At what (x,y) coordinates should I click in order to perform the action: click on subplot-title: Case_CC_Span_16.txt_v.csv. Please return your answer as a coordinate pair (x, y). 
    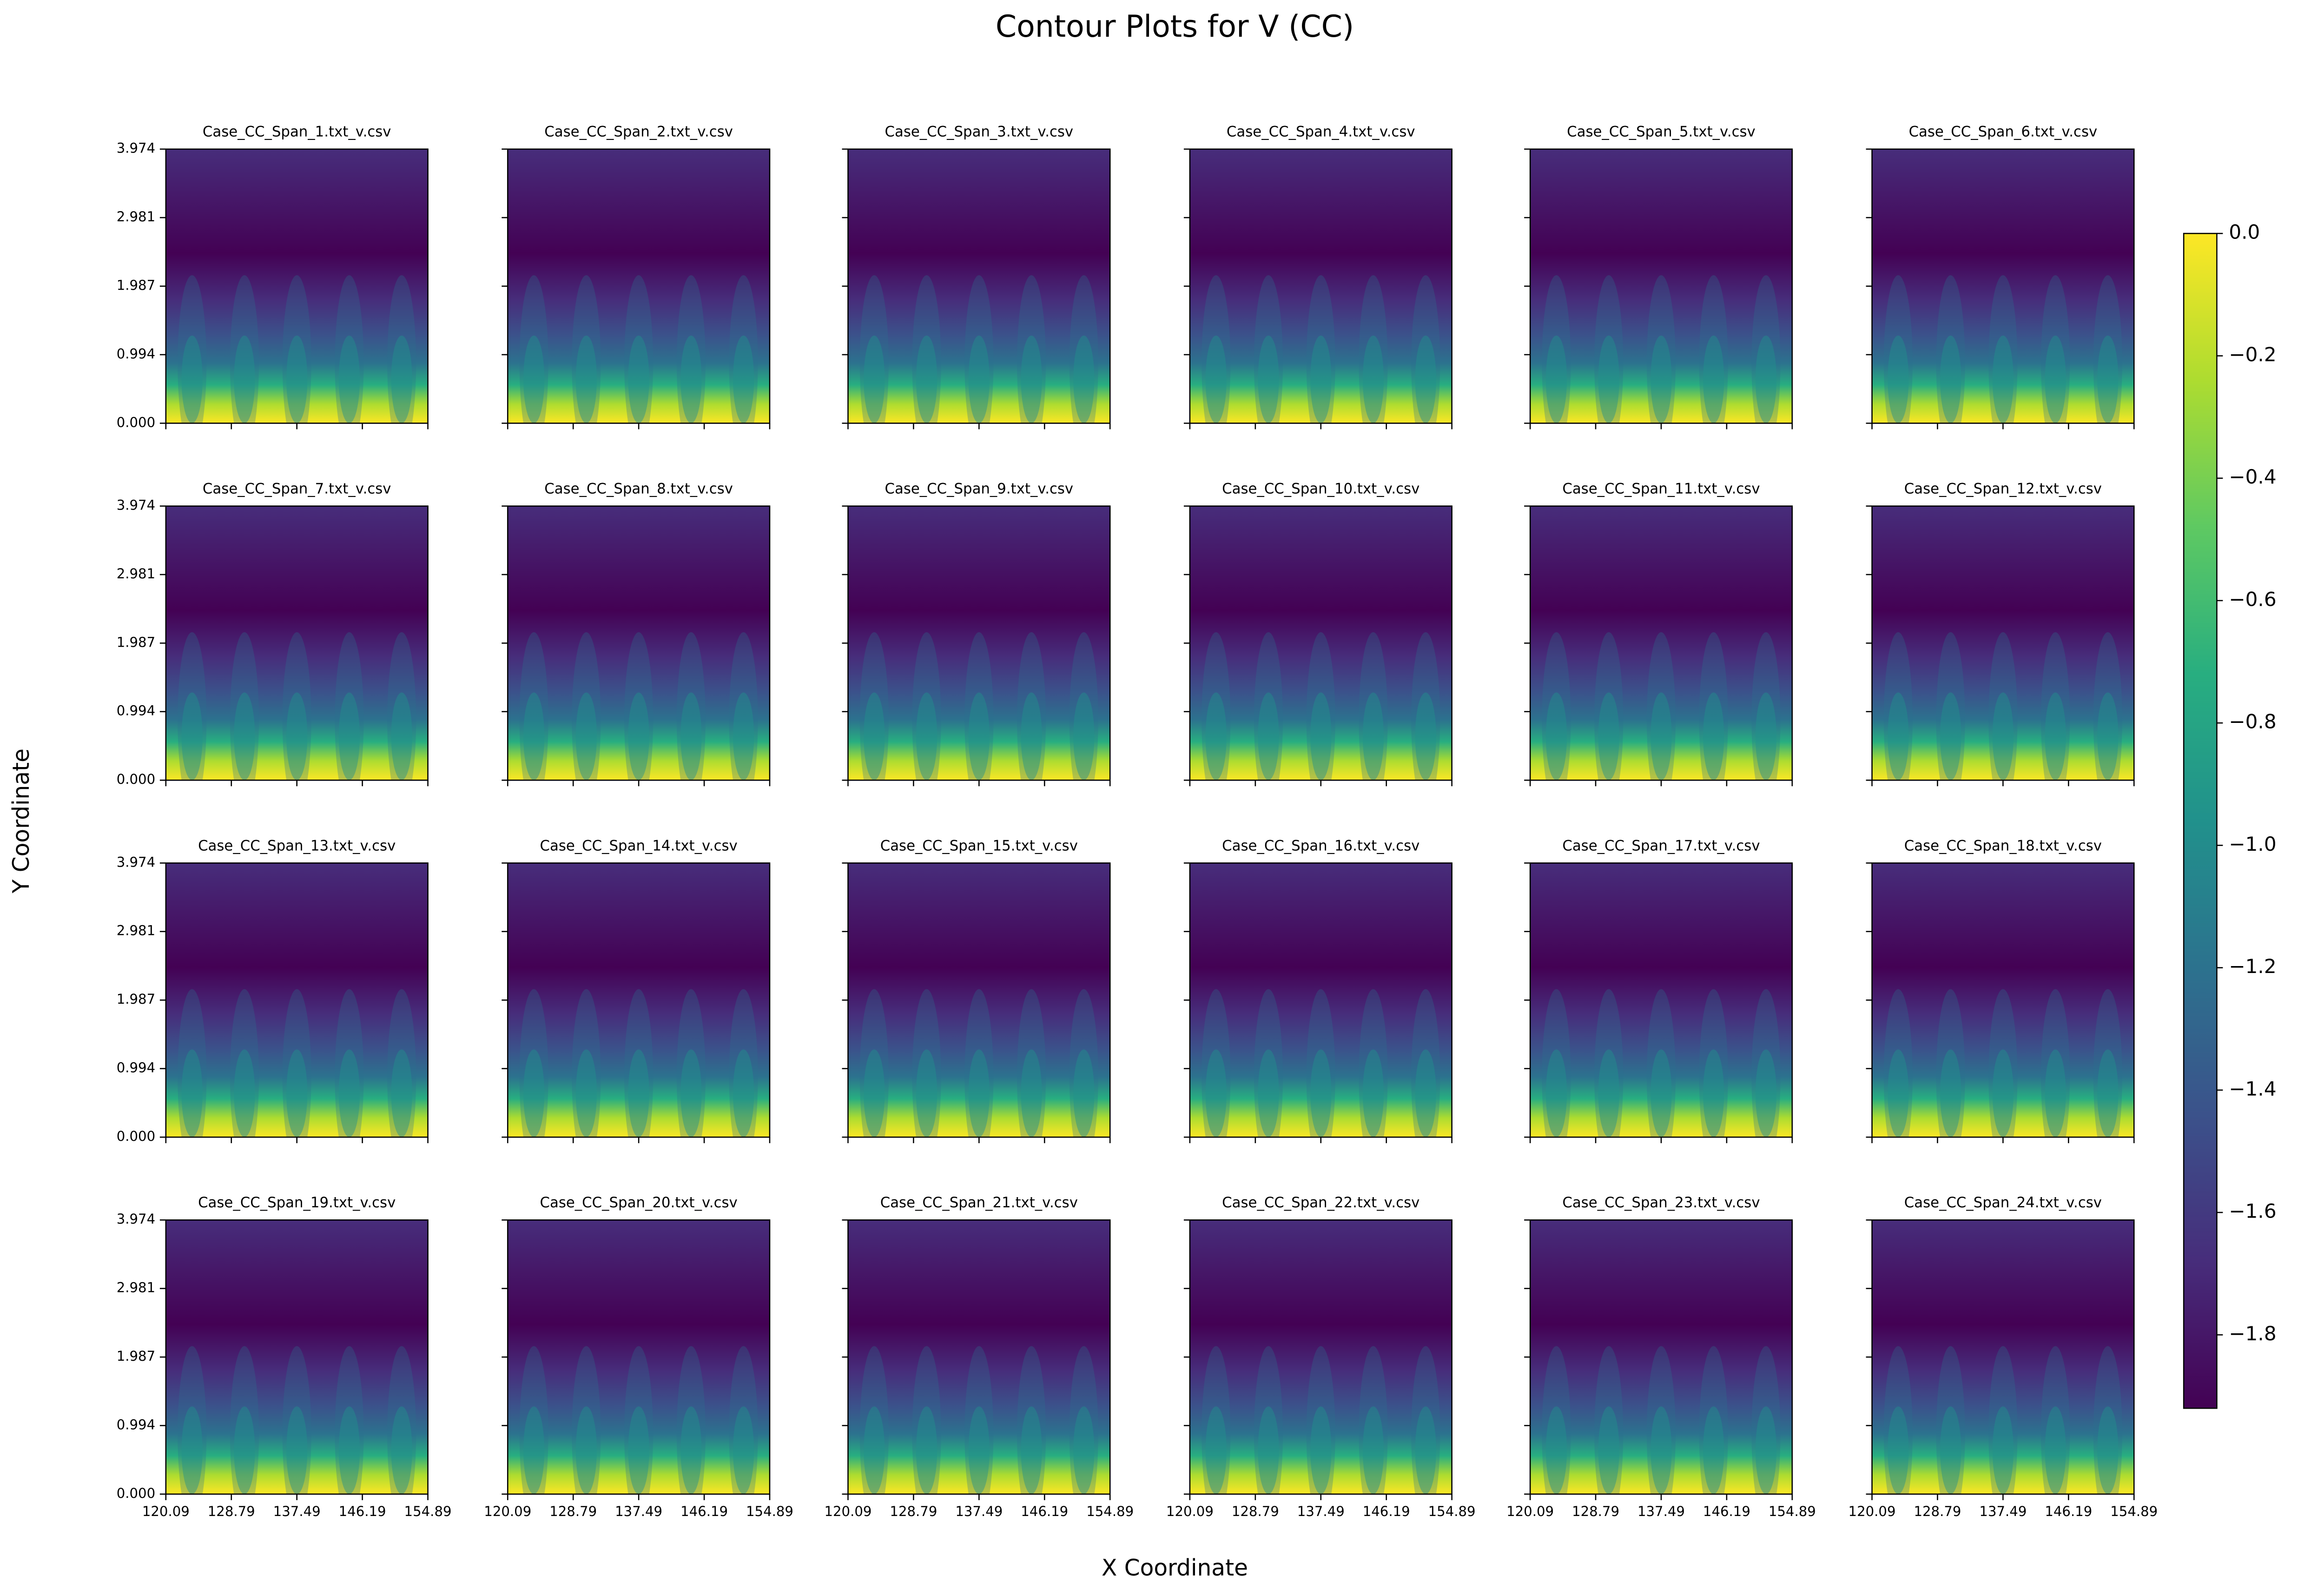
    Looking at the image, I should click on (1320, 845).